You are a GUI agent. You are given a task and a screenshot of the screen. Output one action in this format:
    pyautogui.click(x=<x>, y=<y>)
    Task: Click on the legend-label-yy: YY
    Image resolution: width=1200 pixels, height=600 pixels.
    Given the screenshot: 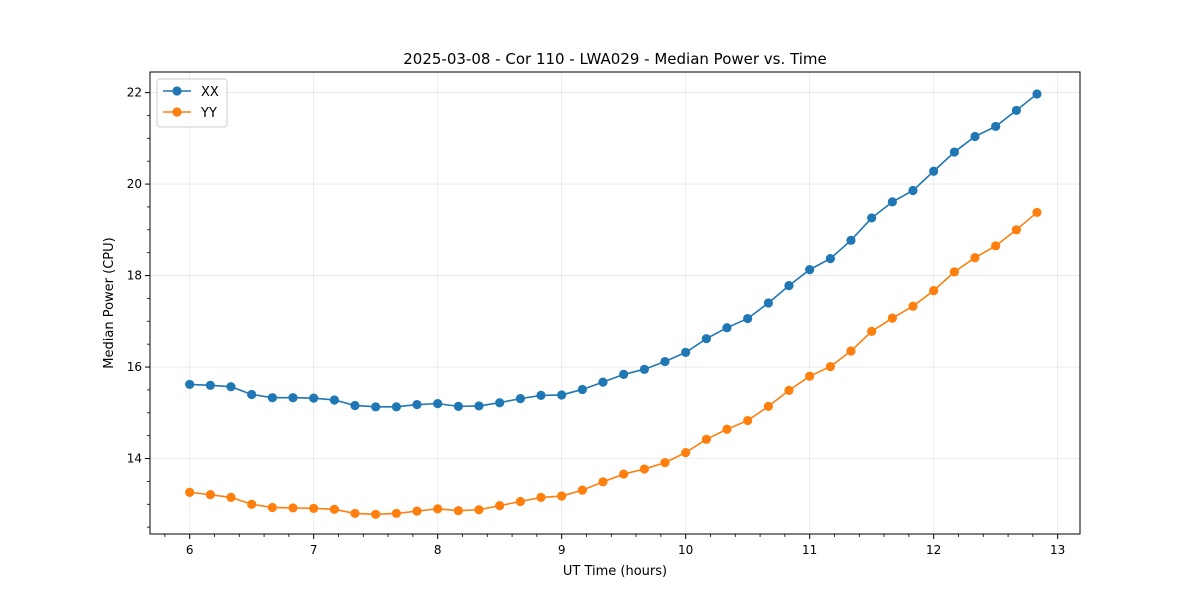 What is the action you would take?
    pyautogui.click(x=208, y=113)
    